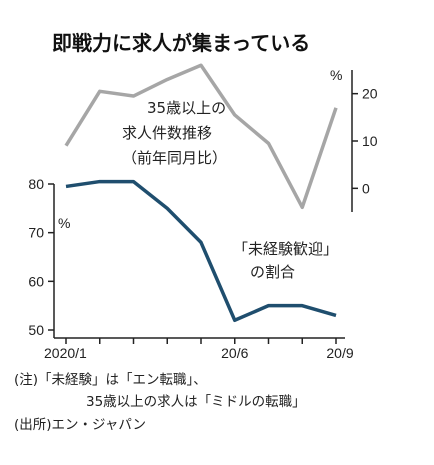  What do you see at coordinates (64, 223) in the screenshot?
I see `left-axis-unit: %` at bounding box center [64, 223].